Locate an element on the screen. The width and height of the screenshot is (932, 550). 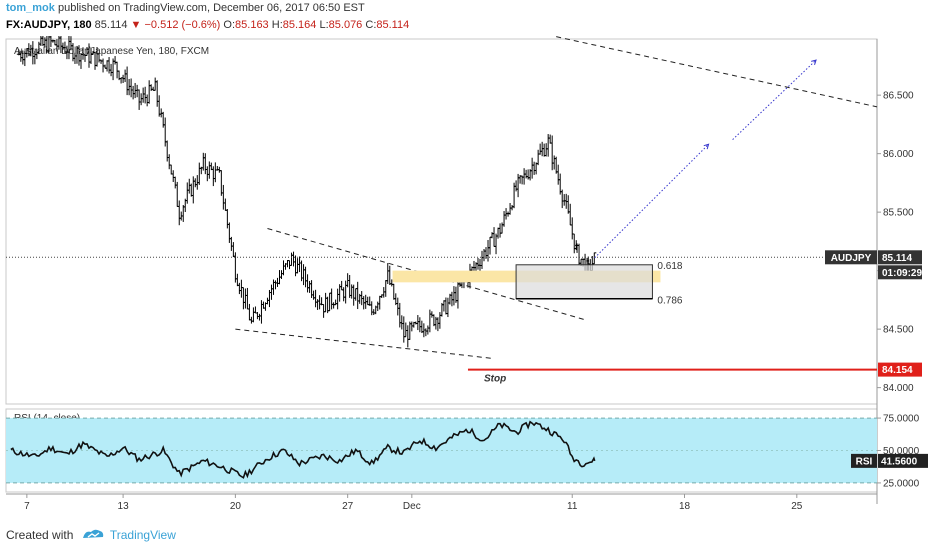
price-tag-value: 85.114 is located at coordinates (897, 258).